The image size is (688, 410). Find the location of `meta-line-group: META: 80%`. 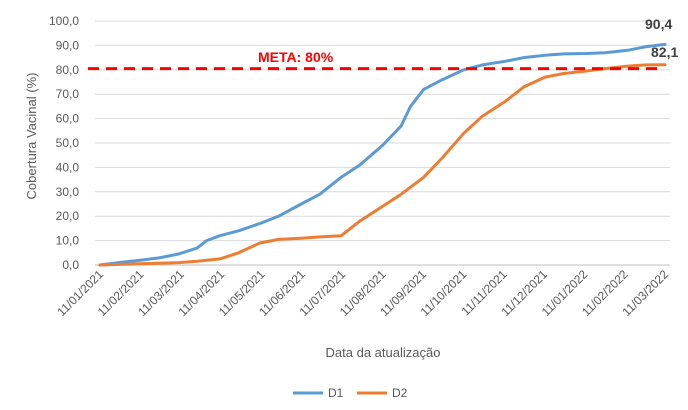

meta-line-group: META: 80% is located at coordinates (374, 60).